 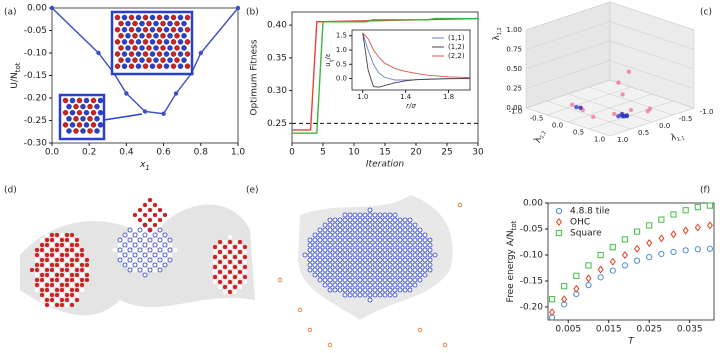 What do you see at coordinates (329, 60) in the screenshot?
I see `y-axis-label: uij/ε` at bounding box center [329, 60].